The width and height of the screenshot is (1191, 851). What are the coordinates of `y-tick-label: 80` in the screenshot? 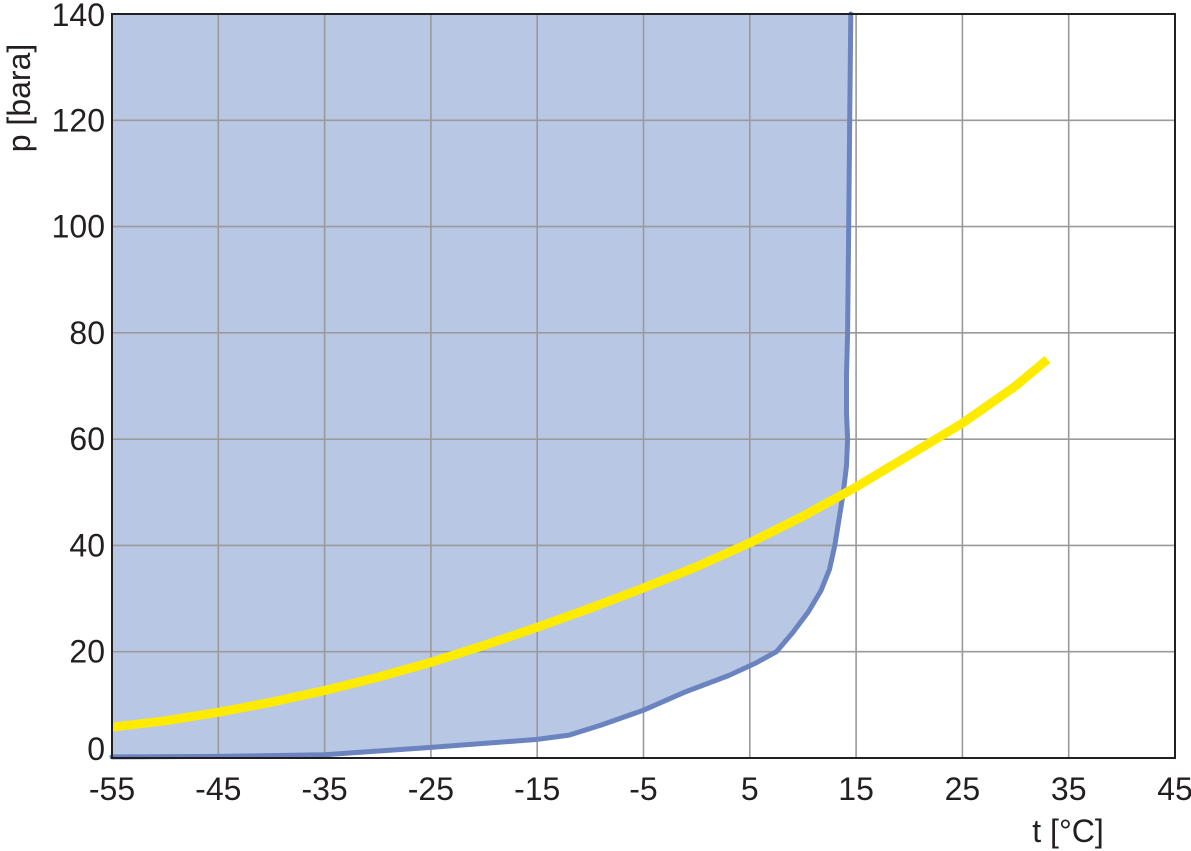 It's located at (87, 333).